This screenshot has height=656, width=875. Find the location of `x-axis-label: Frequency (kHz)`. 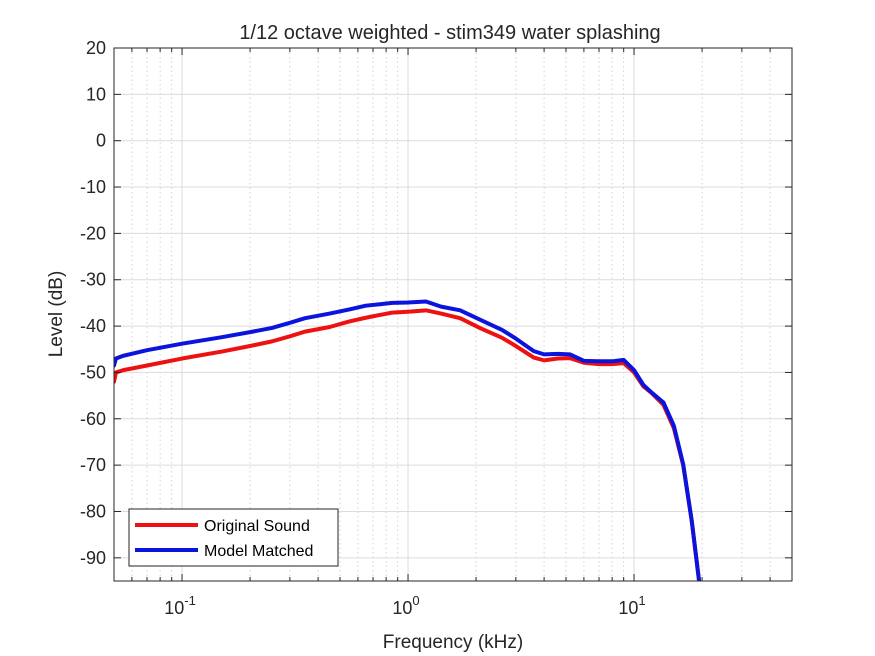

x-axis-label: Frequency (kHz) is located at coordinates (453, 642).